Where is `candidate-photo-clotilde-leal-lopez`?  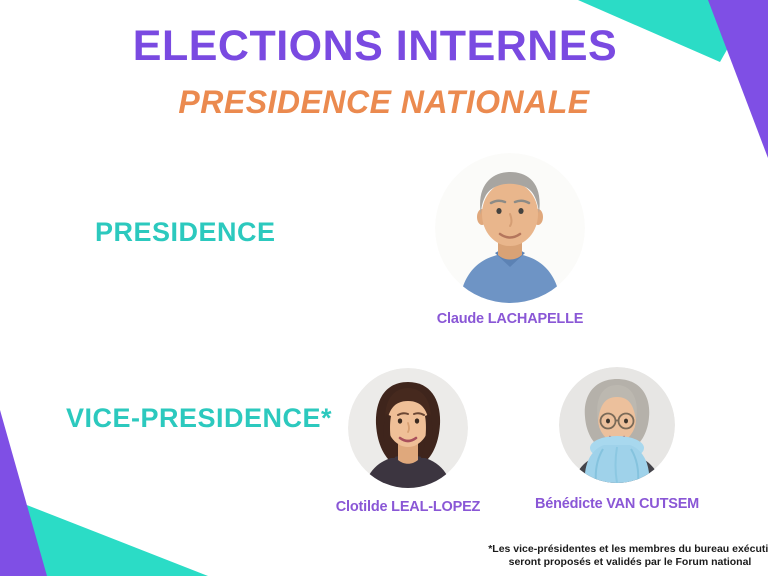
candidate-photo-clotilde-leal-lopez is located at coordinates (408, 428).